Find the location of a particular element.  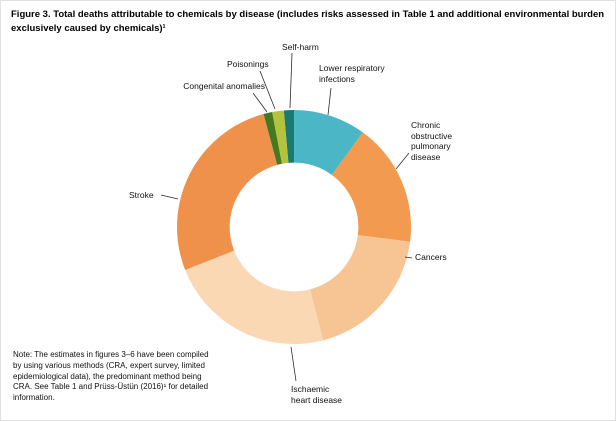

leader-line-congenital-anomalies is located at coordinates (260, 102).